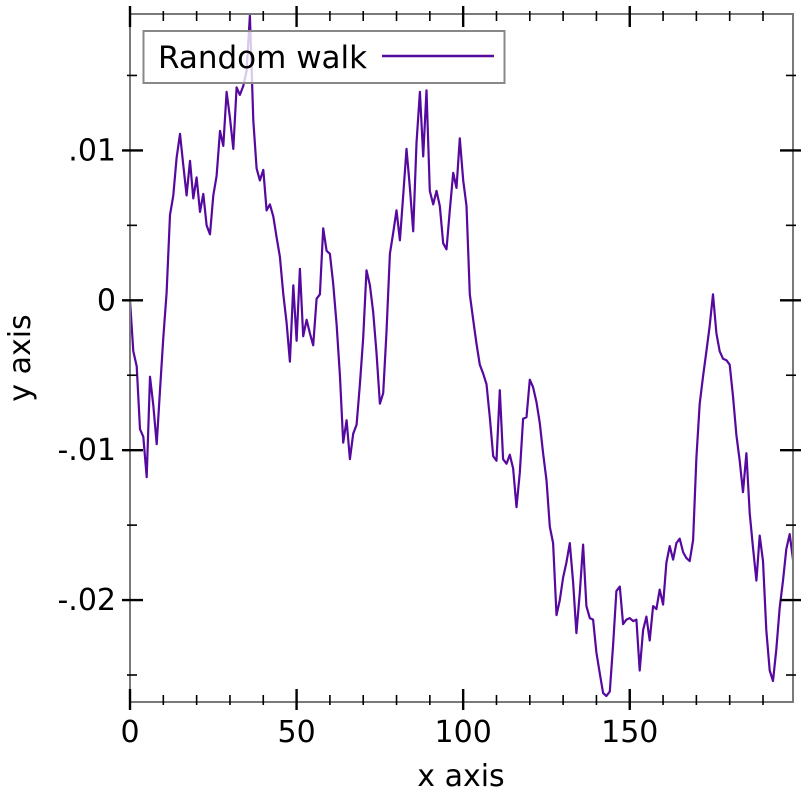 This screenshot has height=812, width=812. I want to click on legend: Random walk, so click(324, 57).